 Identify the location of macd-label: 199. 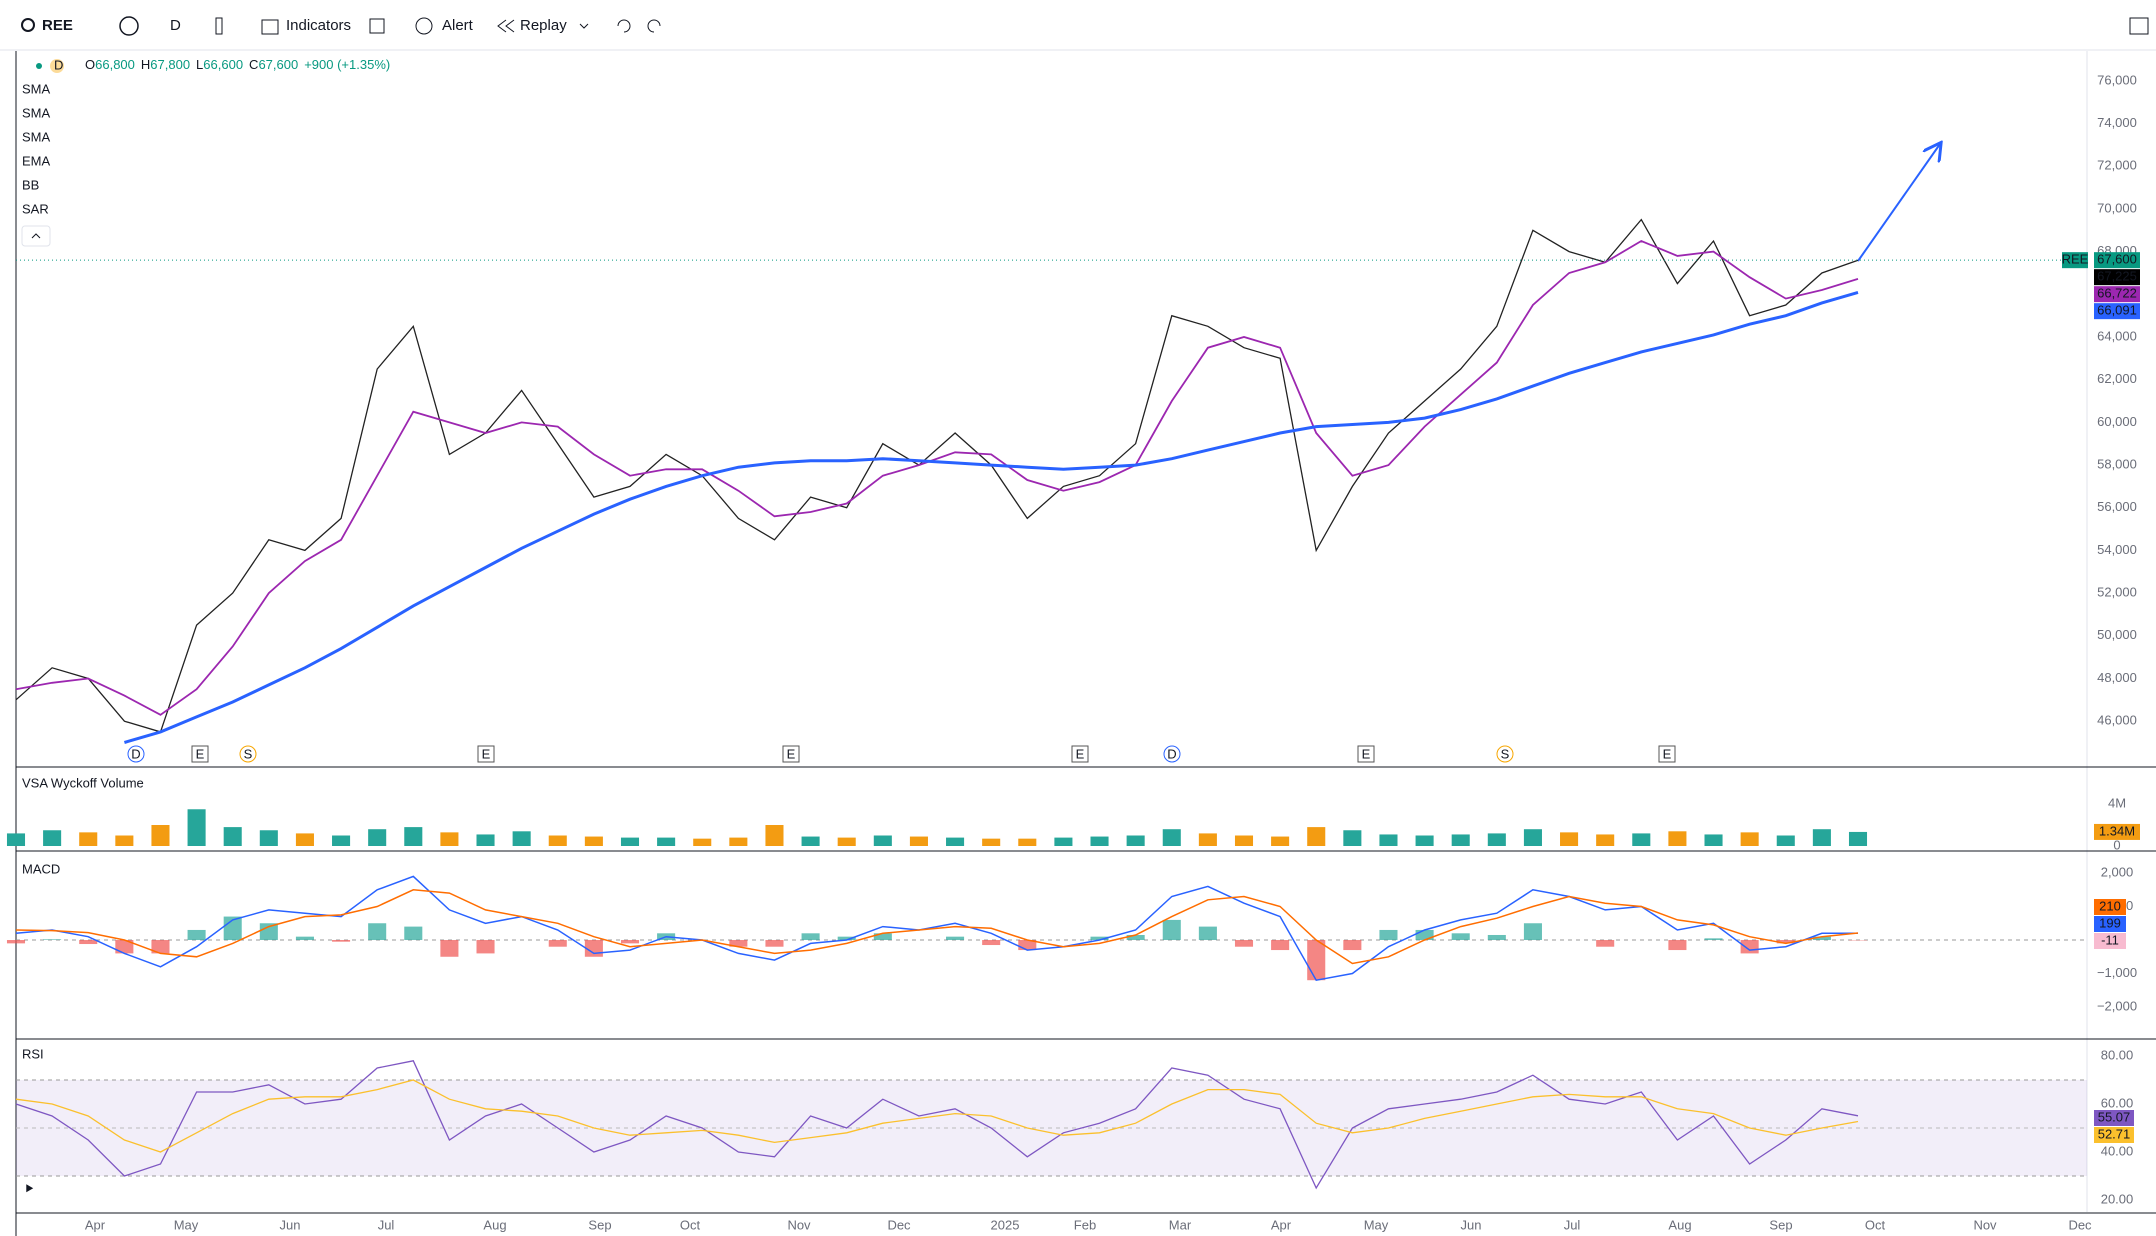
(2110, 922).